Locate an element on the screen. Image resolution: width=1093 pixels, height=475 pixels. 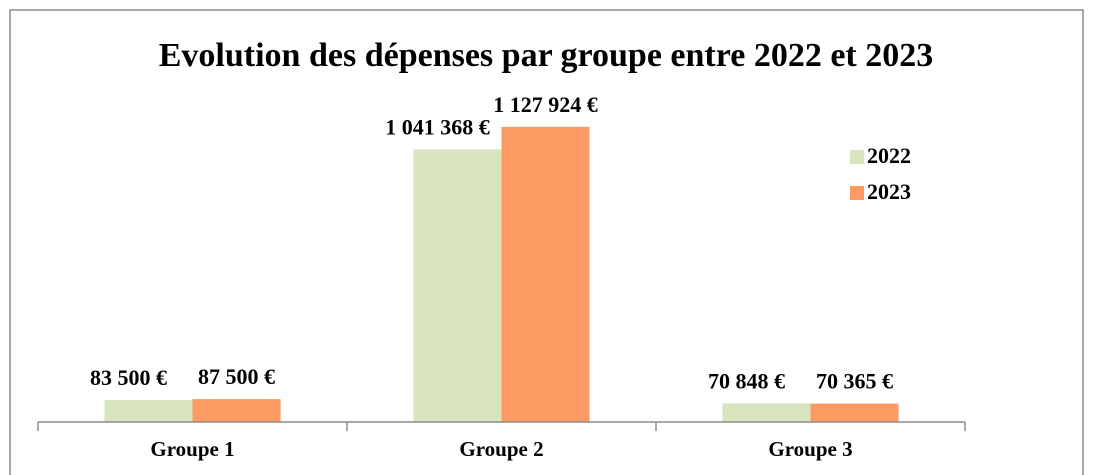
legend-label: 2022 is located at coordinates (889, 155).